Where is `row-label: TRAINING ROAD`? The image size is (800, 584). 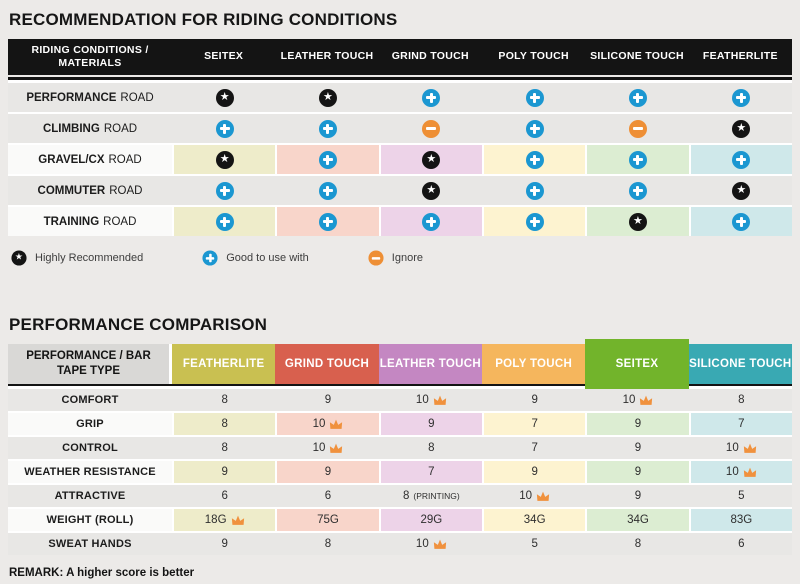 row-label: TRAINING ROAD is located at coordinates (90, 221).